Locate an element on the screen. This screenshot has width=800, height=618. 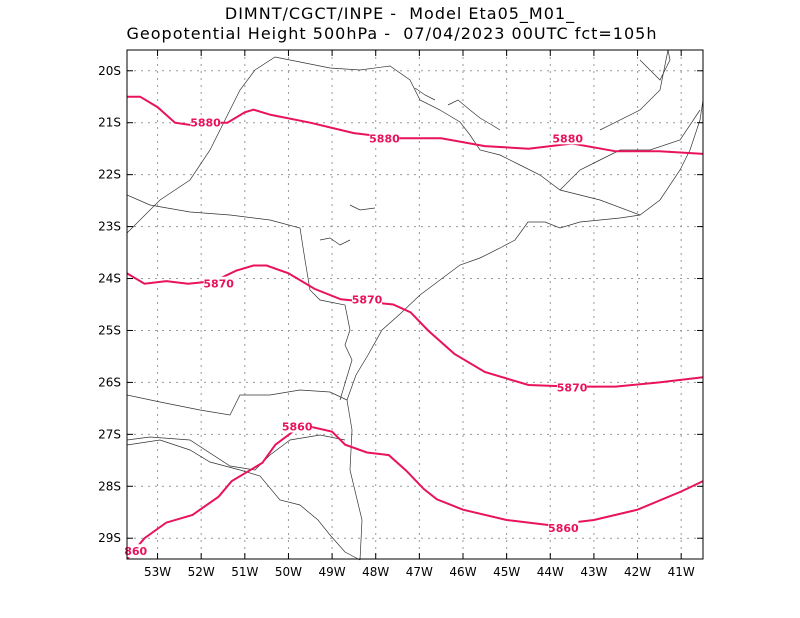
lat-label: 24S is located at coordinates (109, 279).